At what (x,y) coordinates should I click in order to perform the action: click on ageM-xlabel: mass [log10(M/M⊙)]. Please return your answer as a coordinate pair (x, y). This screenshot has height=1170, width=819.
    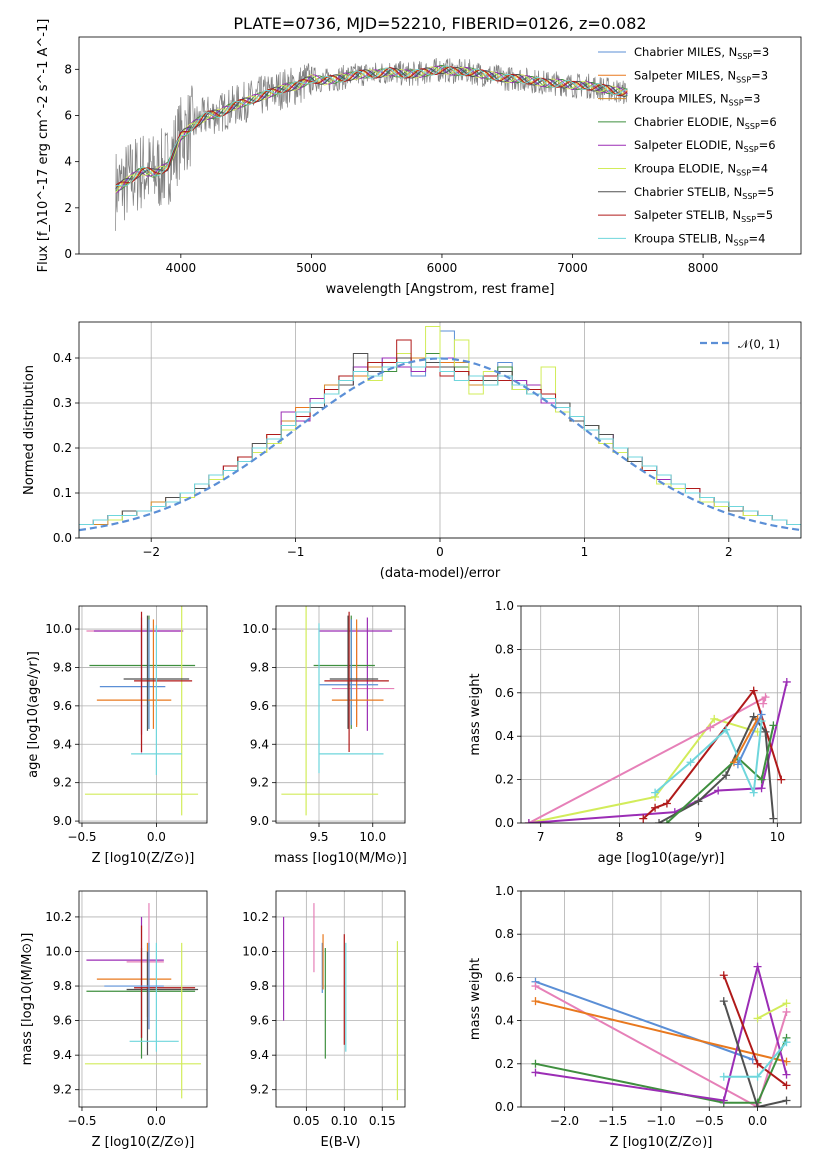
    Looking at the image, I should click on (340, 858).